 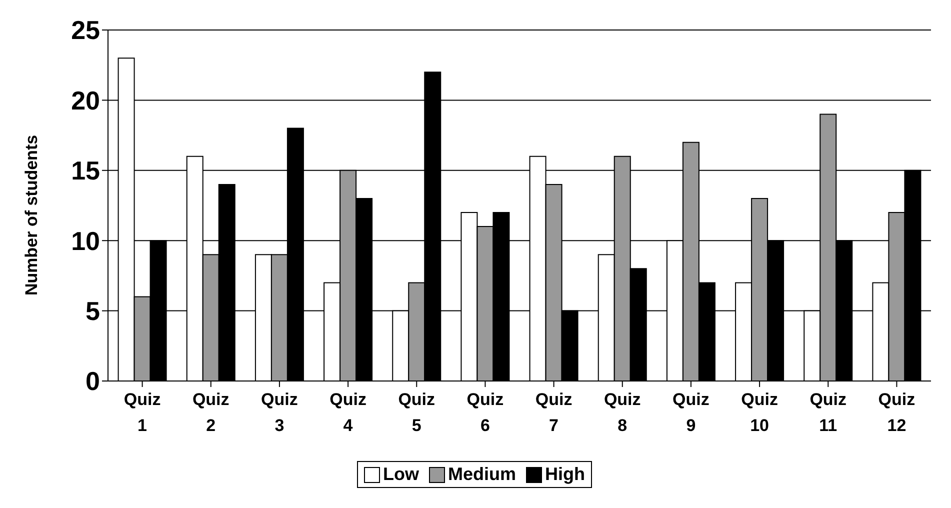 What do you see at coordinates (211, 412) in the screenshot?
I see `x-tick-label: Quiz 2` at bounding box center [211, 412].